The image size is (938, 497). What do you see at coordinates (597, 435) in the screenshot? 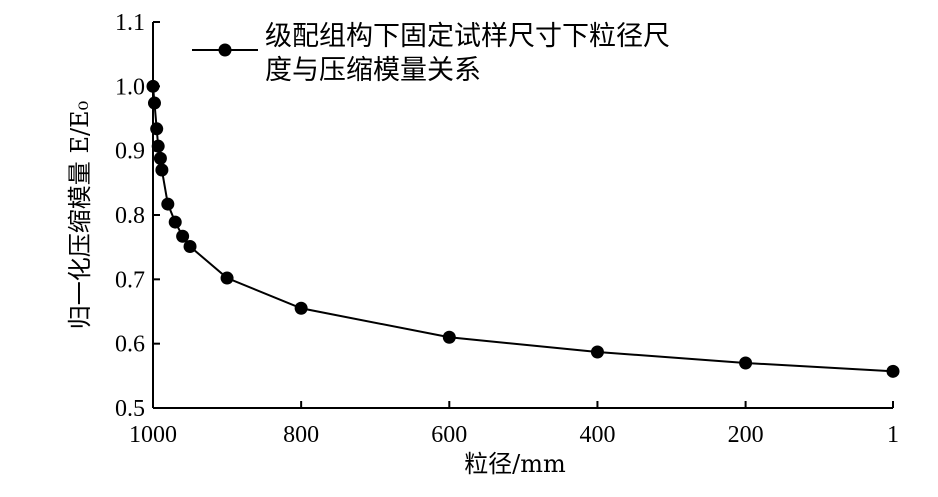
I see `x-tick-label: 400` at bounding box center [597, 435].